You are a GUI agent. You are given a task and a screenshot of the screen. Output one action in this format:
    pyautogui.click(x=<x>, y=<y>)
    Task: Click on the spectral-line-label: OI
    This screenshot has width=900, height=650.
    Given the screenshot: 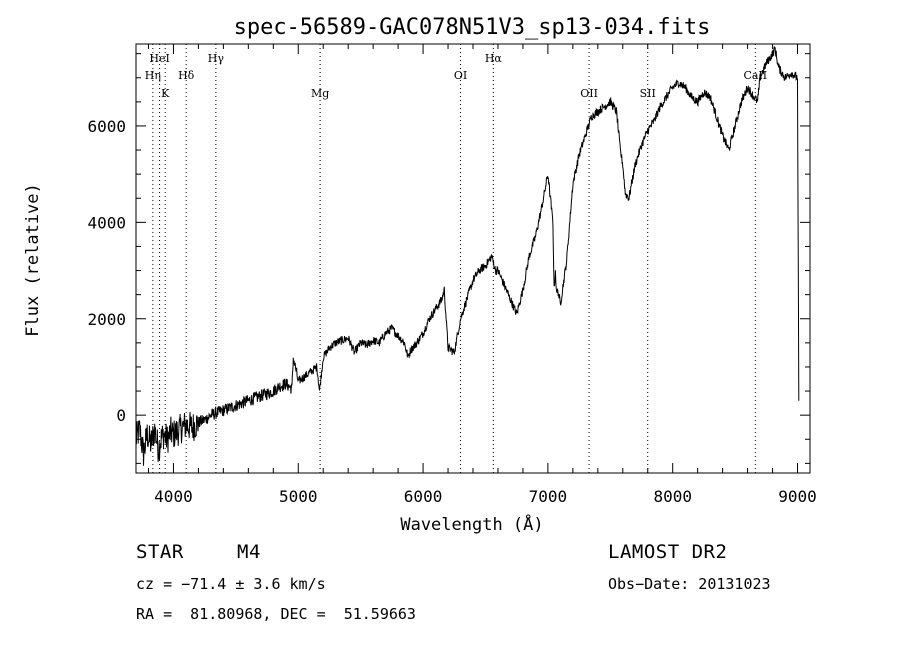 What is the action you would take?
    pyautogui.click(x=460, y=75)
    